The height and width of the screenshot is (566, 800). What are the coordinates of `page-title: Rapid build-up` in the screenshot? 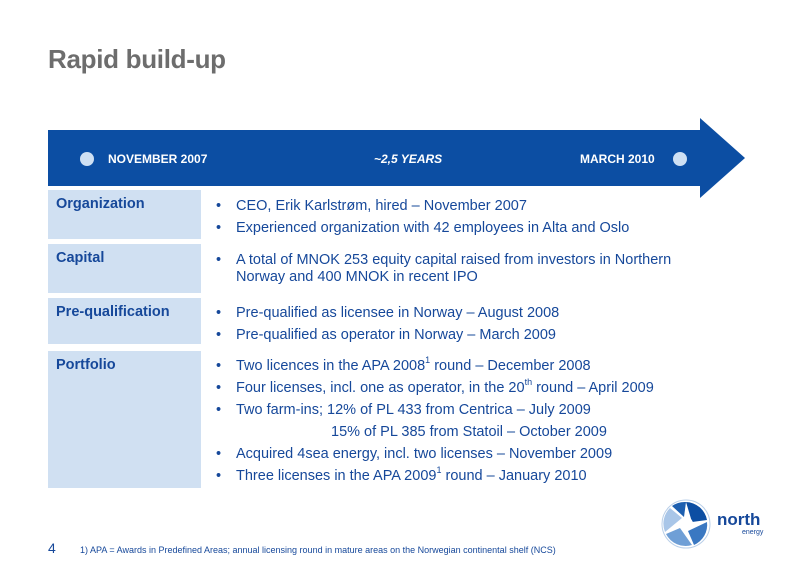 It's located at (137, 59).